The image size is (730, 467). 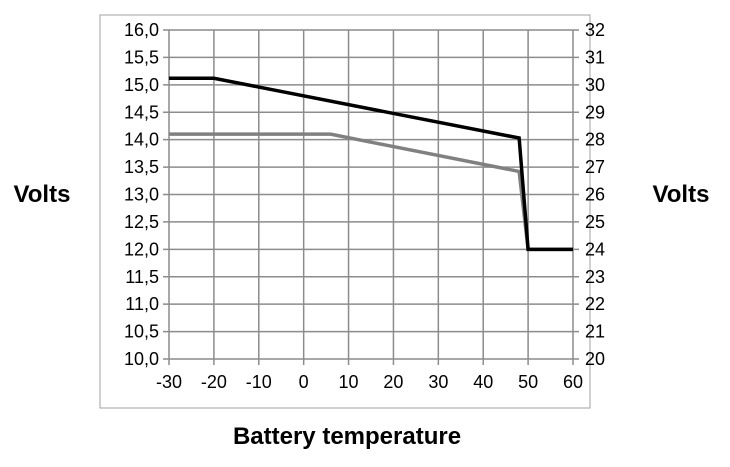 What do you see at coordinates (483, 382) in the screenshot?
I see `x-tick-label: 40` at bounding box center [483, 382].